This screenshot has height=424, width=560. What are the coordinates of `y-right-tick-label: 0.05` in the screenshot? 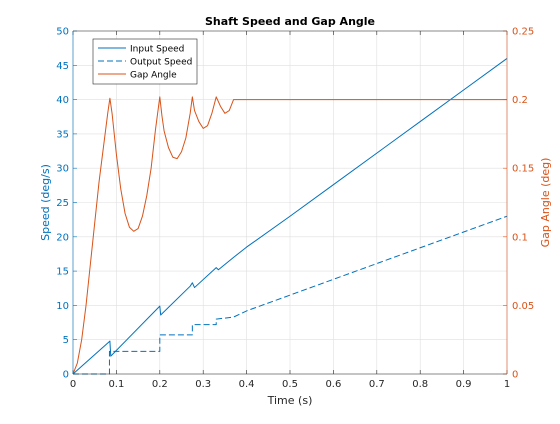 It's located at (523, 306).